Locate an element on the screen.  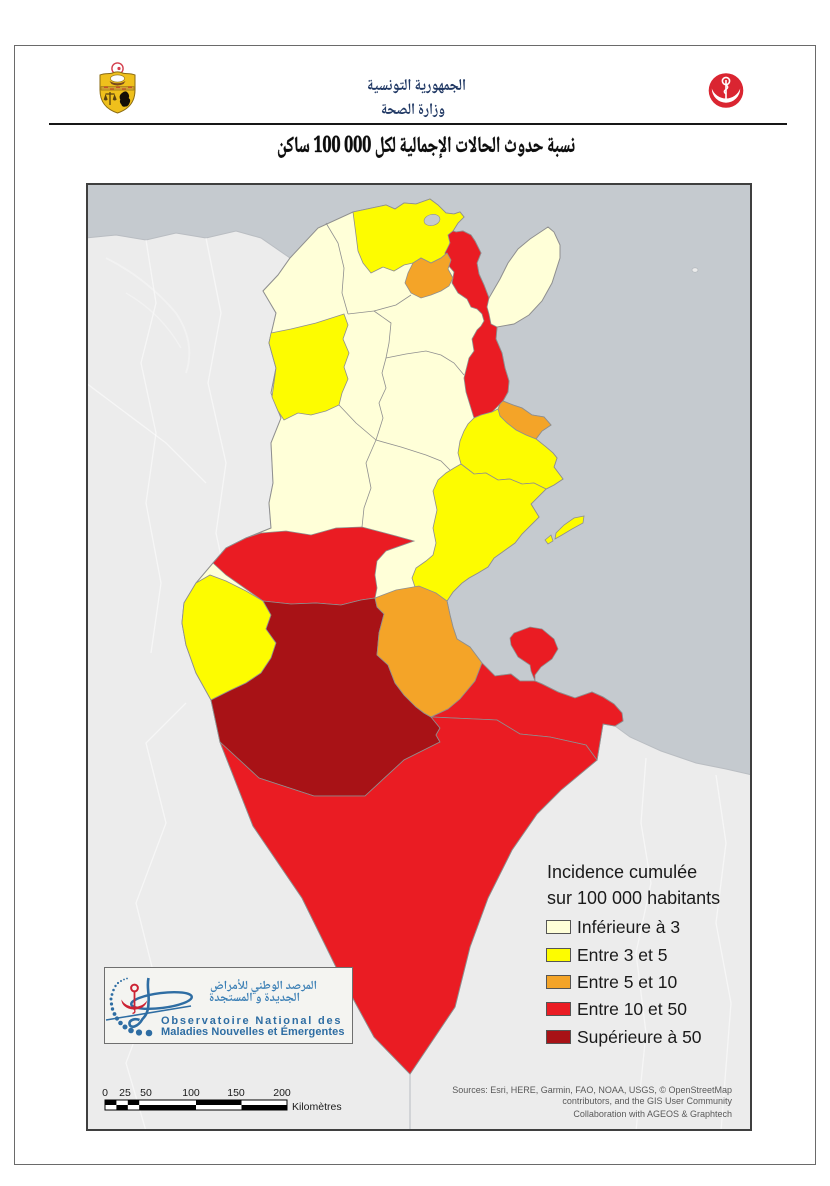
svg-text: 100 is located at coordinates (191, 1093).